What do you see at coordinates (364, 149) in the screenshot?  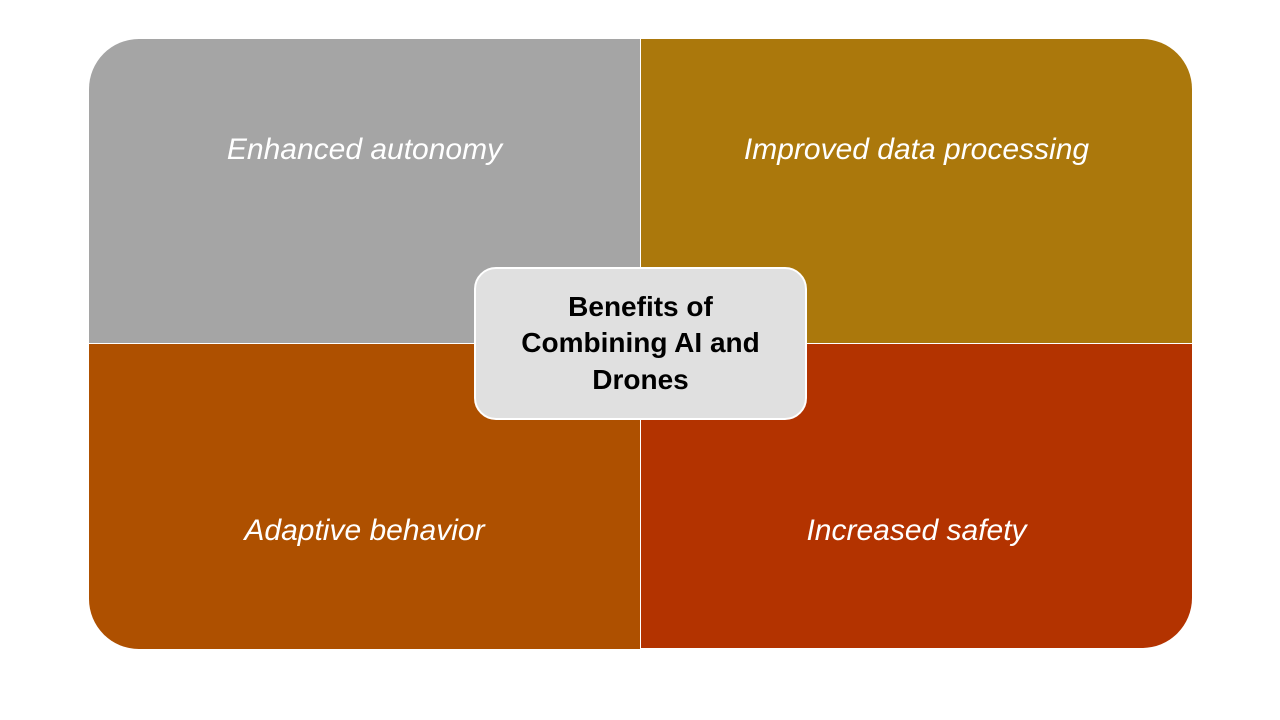 I see `quadrant-label: Enhanced autonomy` at bounding box center [364, 149].